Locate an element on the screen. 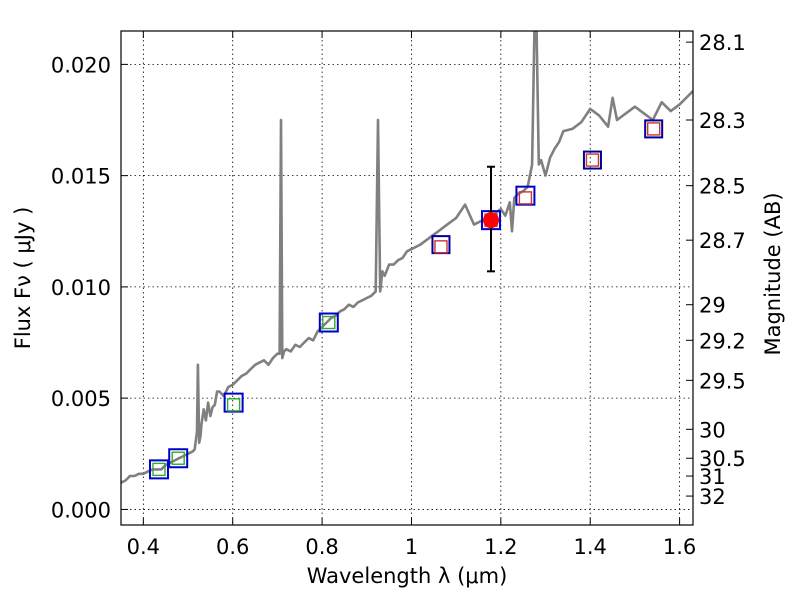  y-tick-label: 0.010 is located at coordinates (81, 288).